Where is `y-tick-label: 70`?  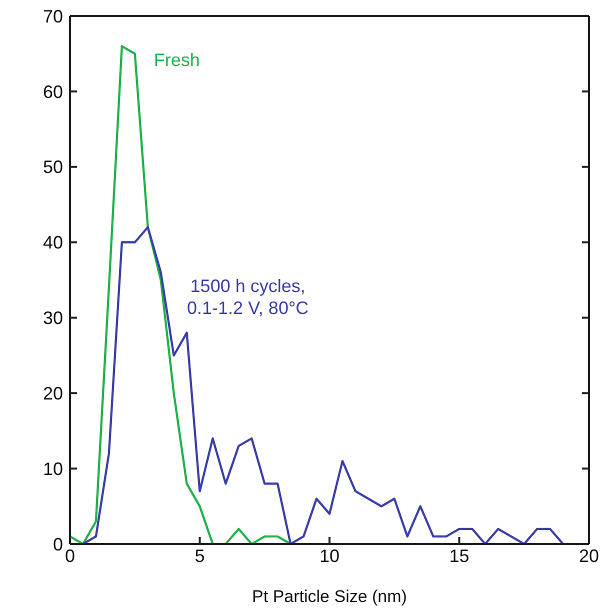 y-tick-label: 70 is located at coordinates (52, 16).